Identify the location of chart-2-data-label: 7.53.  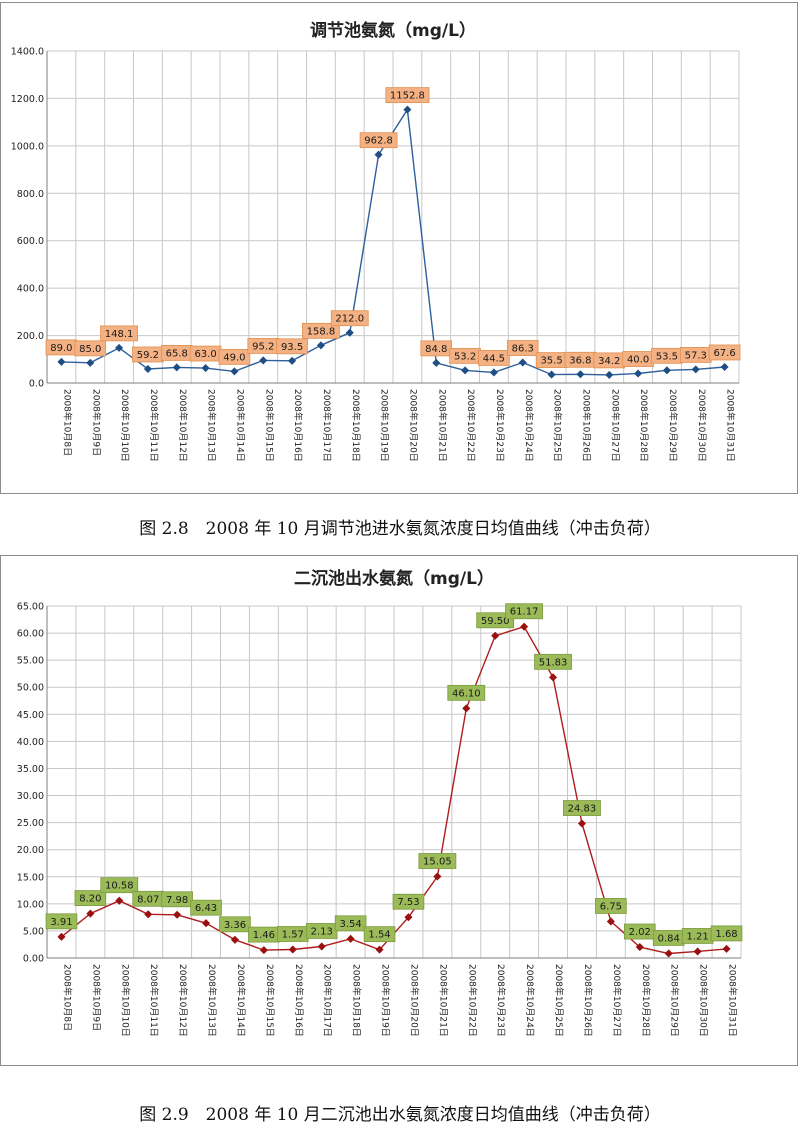
(408, 902).